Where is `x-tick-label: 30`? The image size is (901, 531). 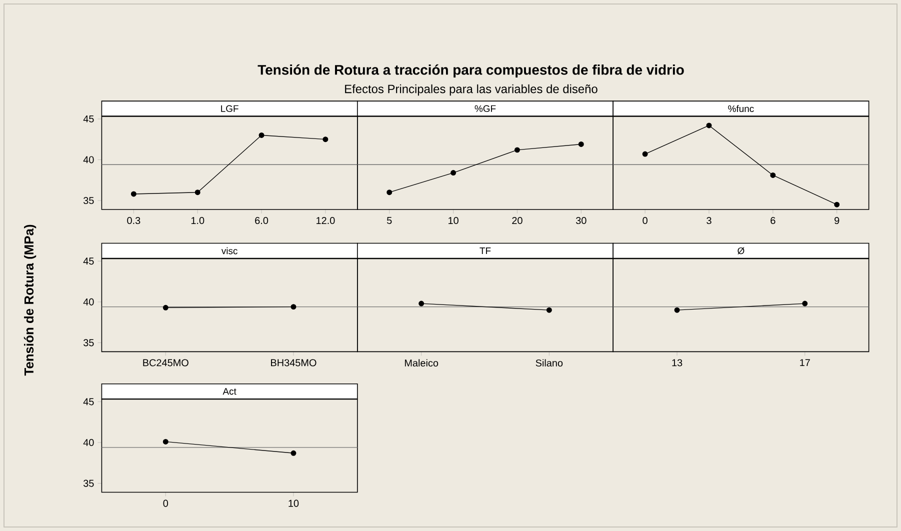
x-tick-label: 30 is located at coordinates (581, 220).